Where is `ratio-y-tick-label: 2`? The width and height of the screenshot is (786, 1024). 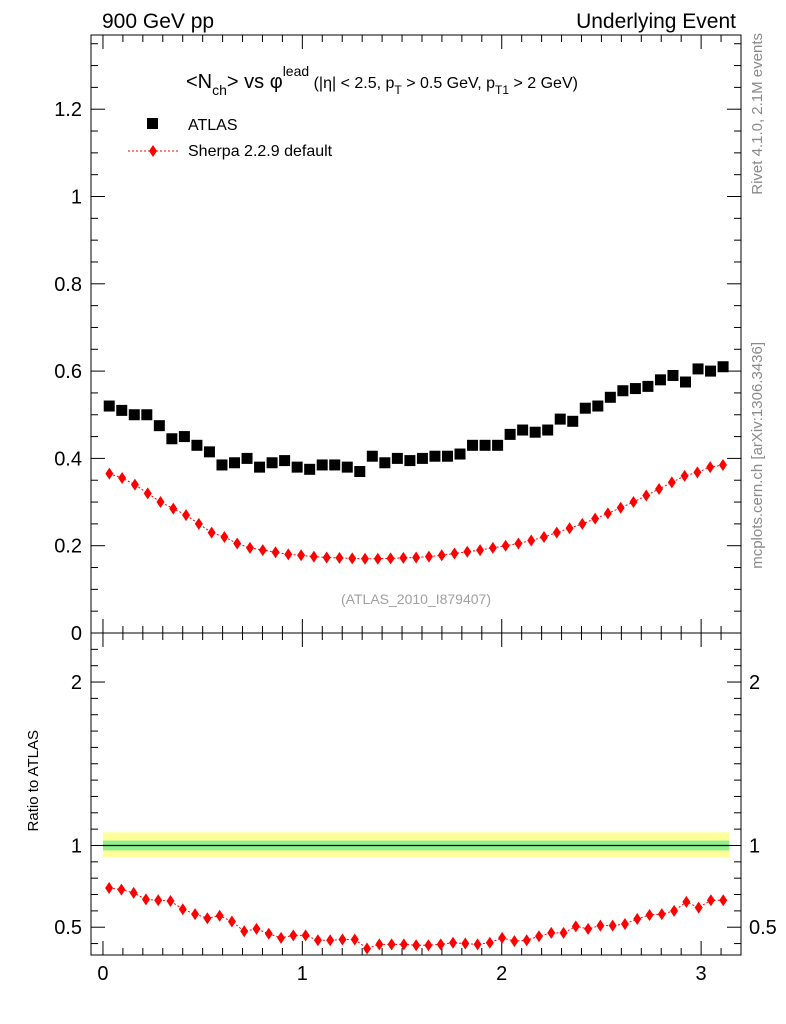
ratio-y-tick-label: 2 is located at coordinates (76, 683).